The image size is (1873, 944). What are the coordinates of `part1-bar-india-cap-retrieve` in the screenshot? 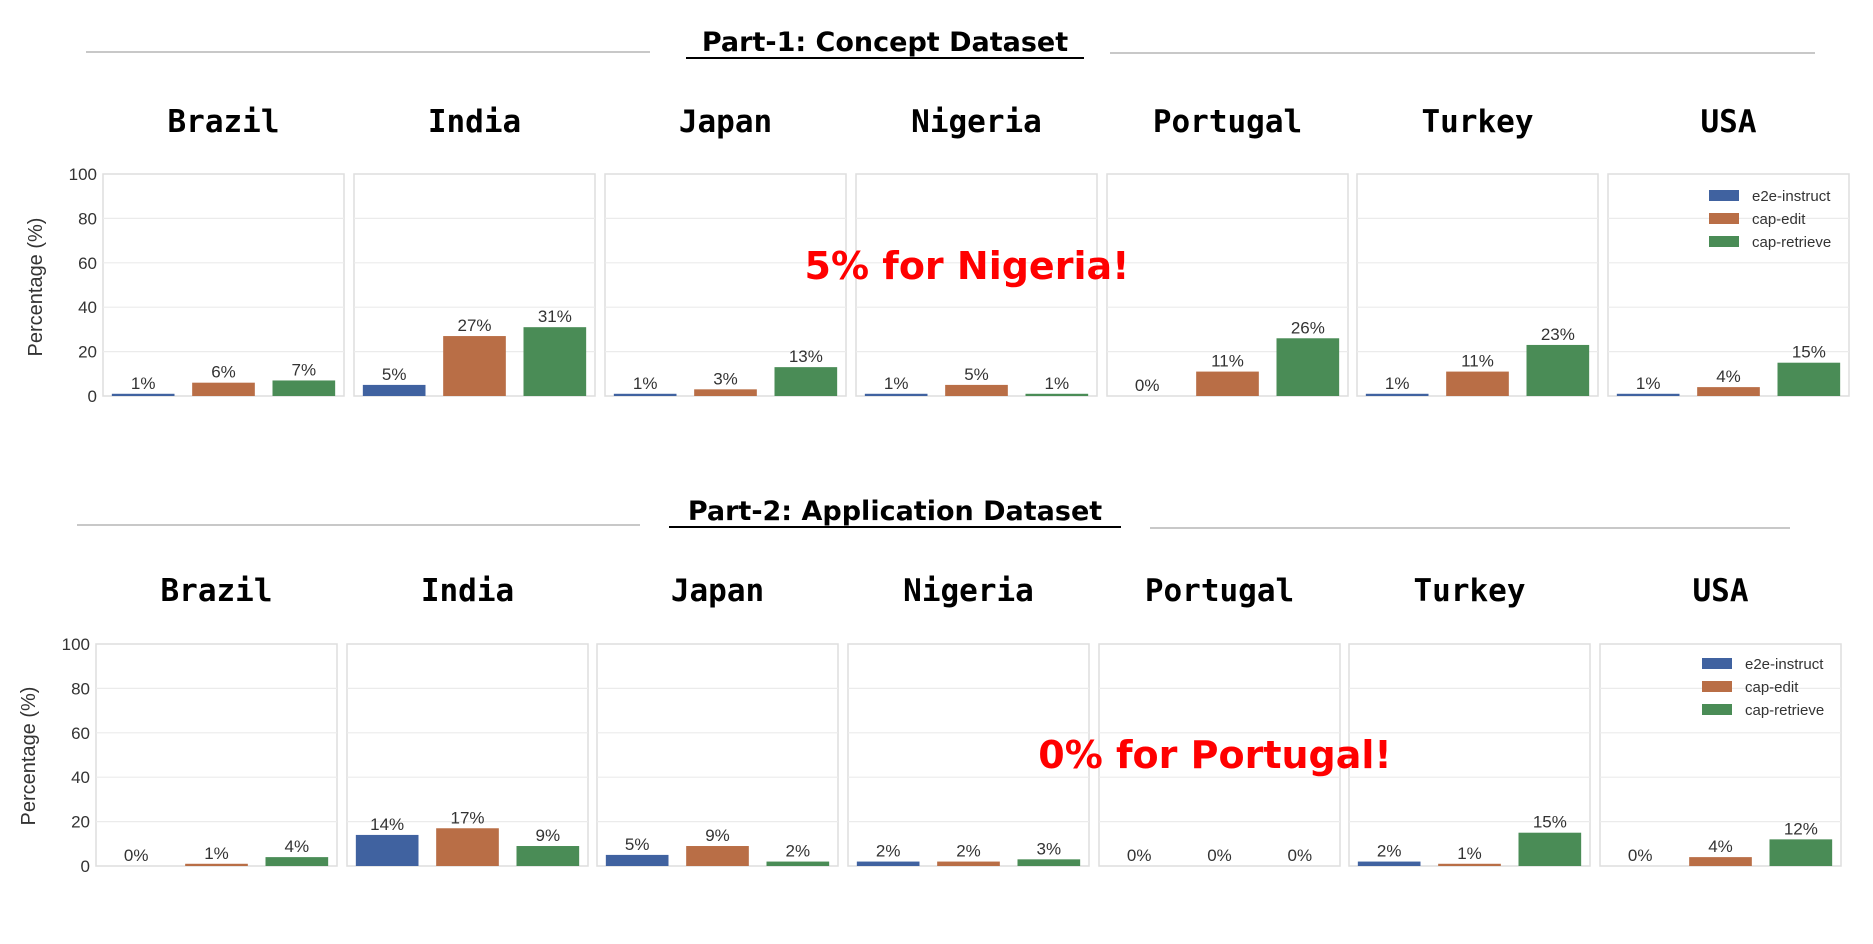 It's located at (555, 361).